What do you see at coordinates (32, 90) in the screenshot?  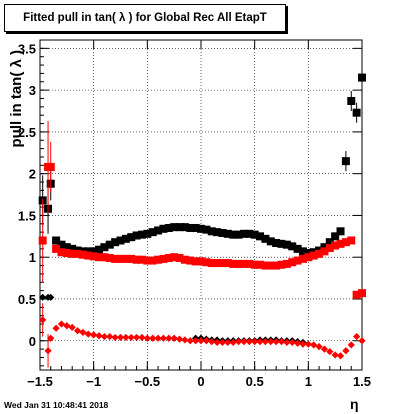 I see `y-tick-label: 3` at bounding box center [32, 90].